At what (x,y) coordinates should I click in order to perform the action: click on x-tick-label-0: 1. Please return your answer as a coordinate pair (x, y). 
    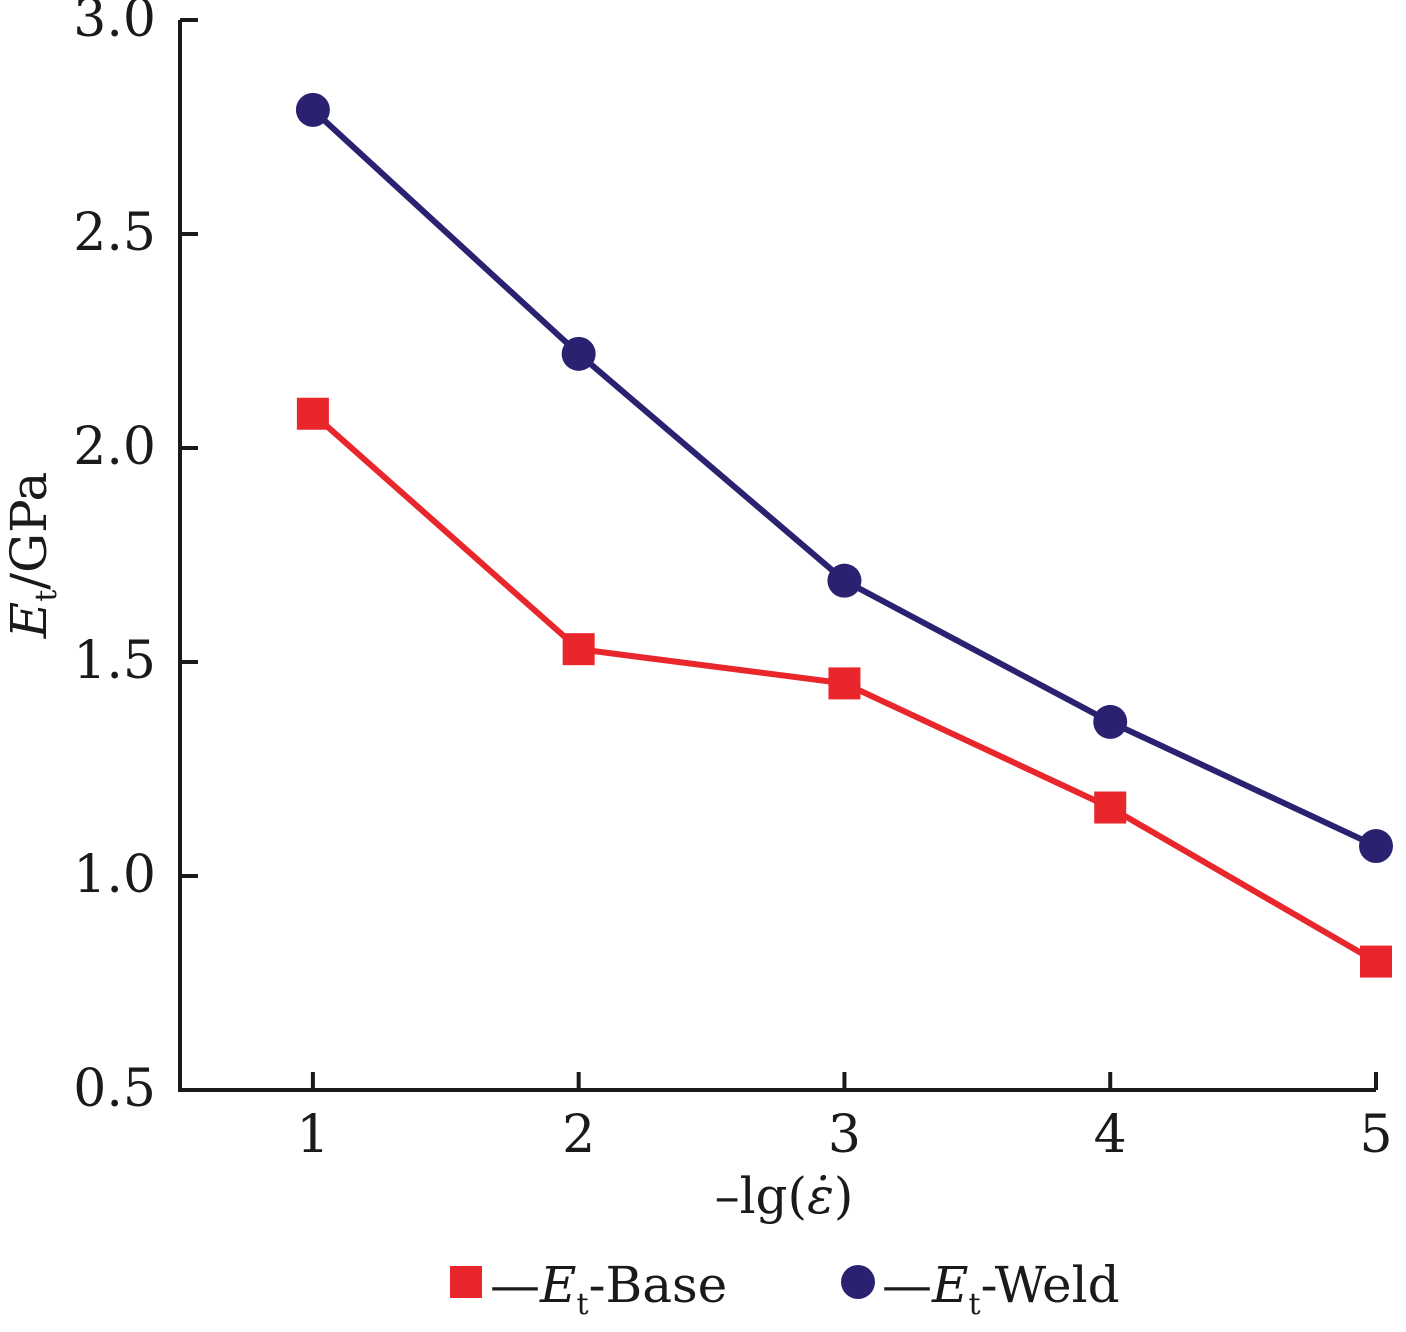
    Looking at the image, I should click on (312, 1135).